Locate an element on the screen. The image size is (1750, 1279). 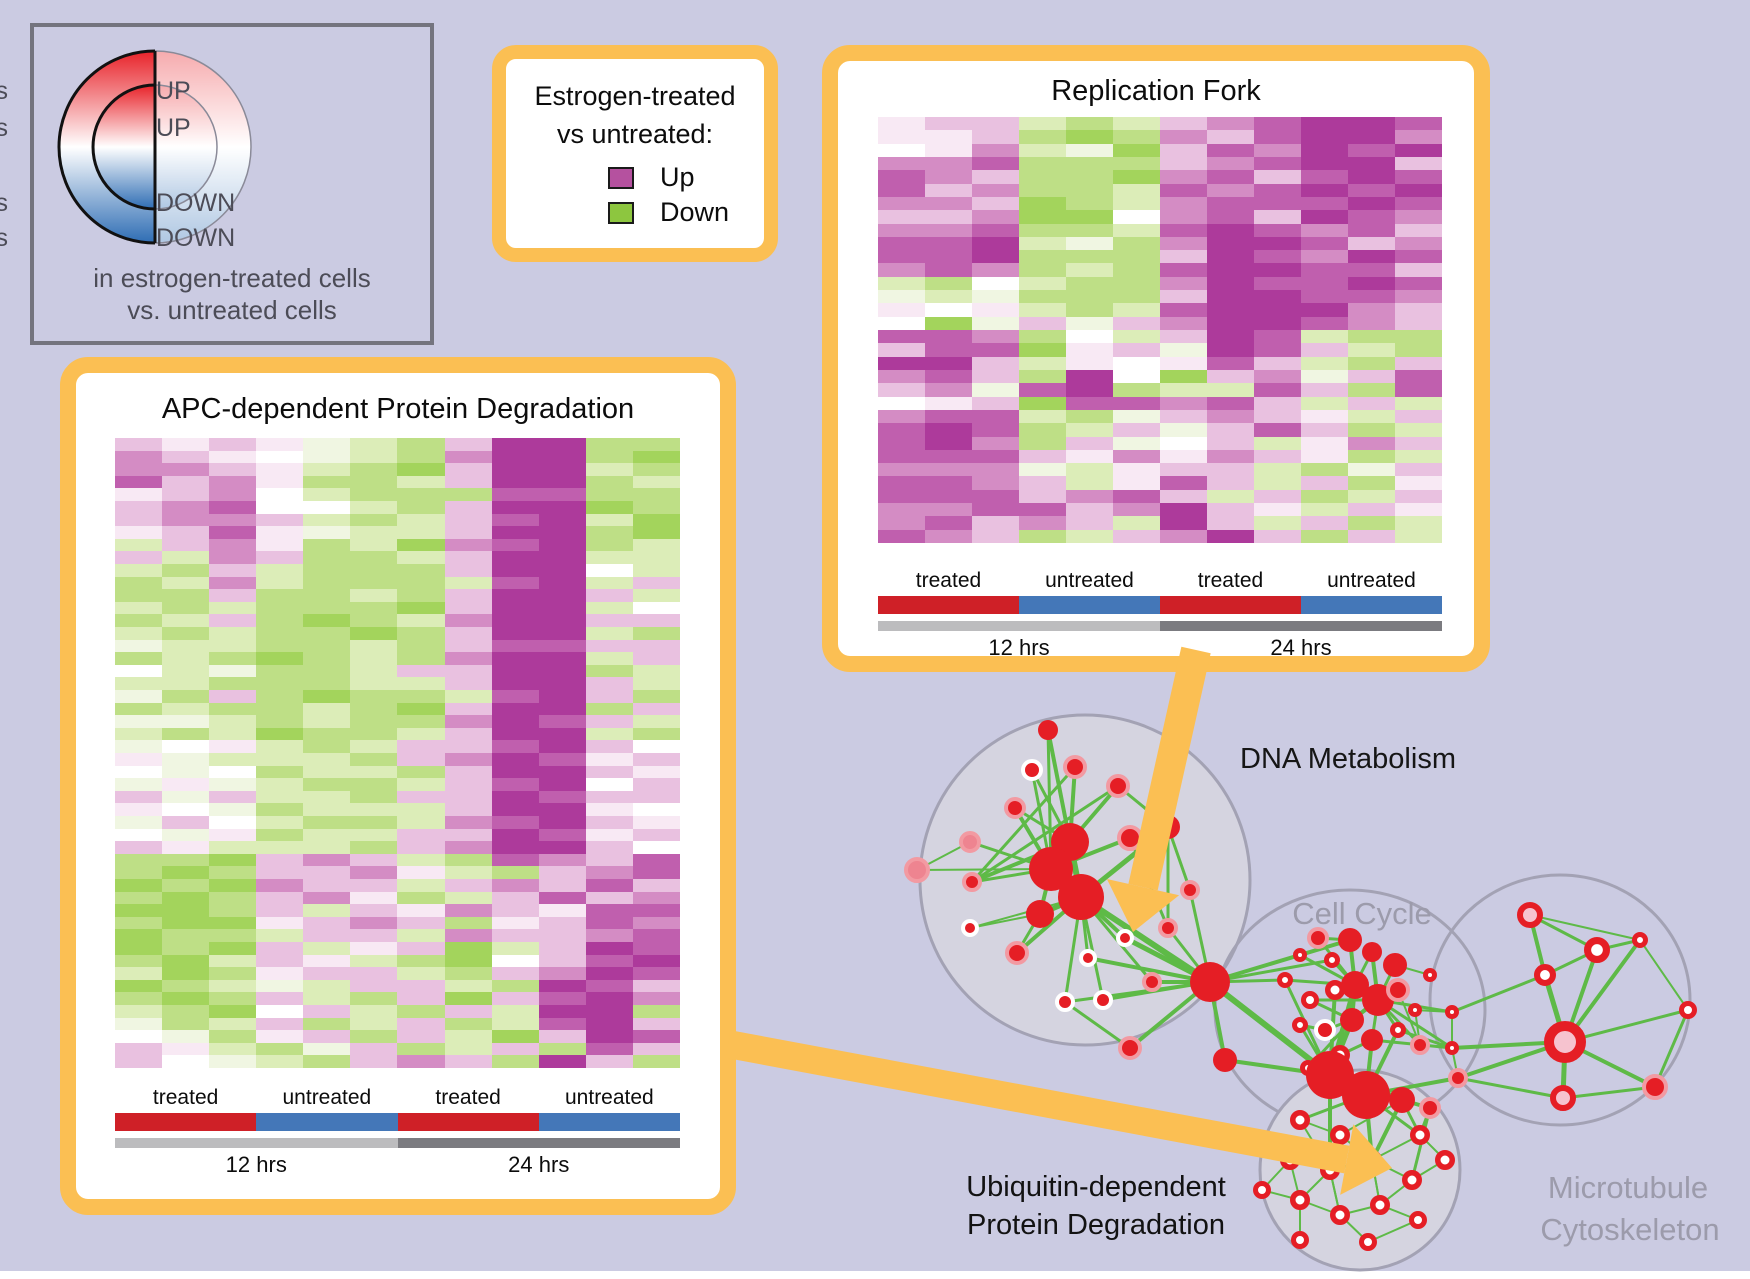
network-node-ring is located at coordinates (1430, 975).